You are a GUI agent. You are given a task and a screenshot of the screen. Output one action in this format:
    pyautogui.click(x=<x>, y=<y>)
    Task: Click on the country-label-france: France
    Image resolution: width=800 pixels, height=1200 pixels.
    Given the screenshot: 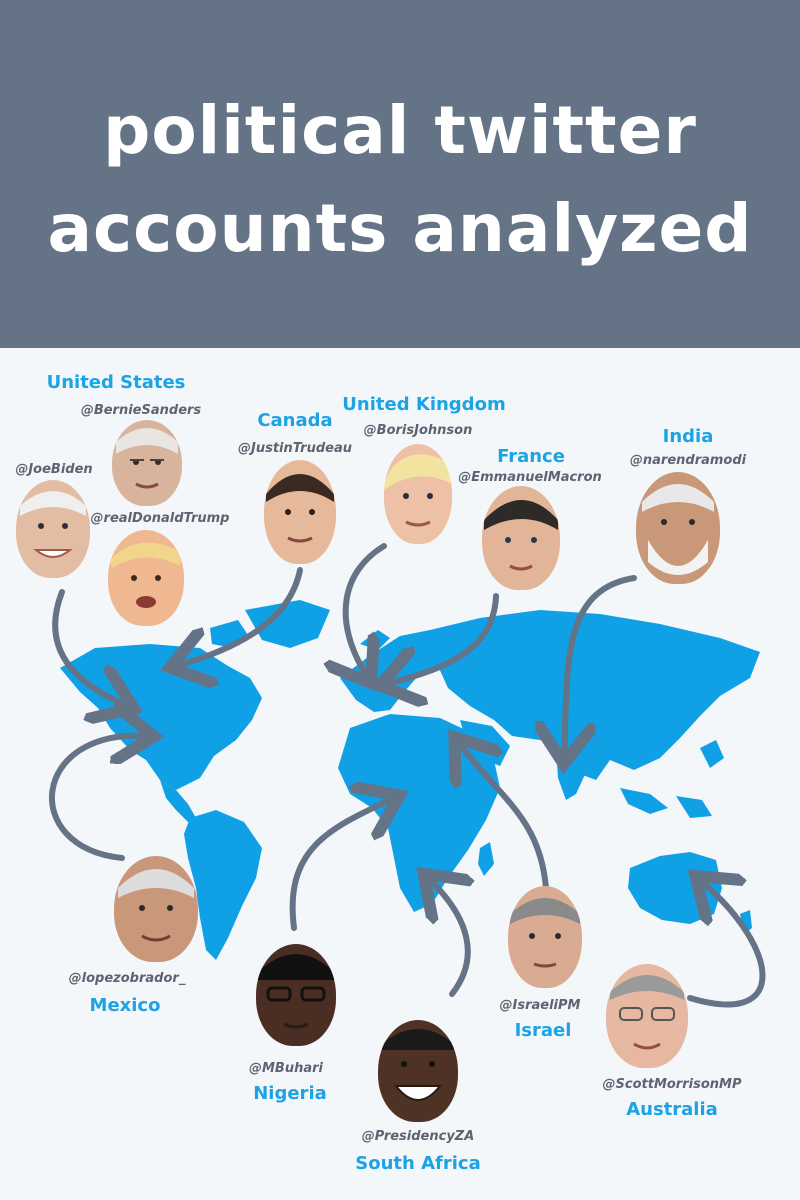 What is the action you would take?
    pyautogui.click(x=531, y=456)
    